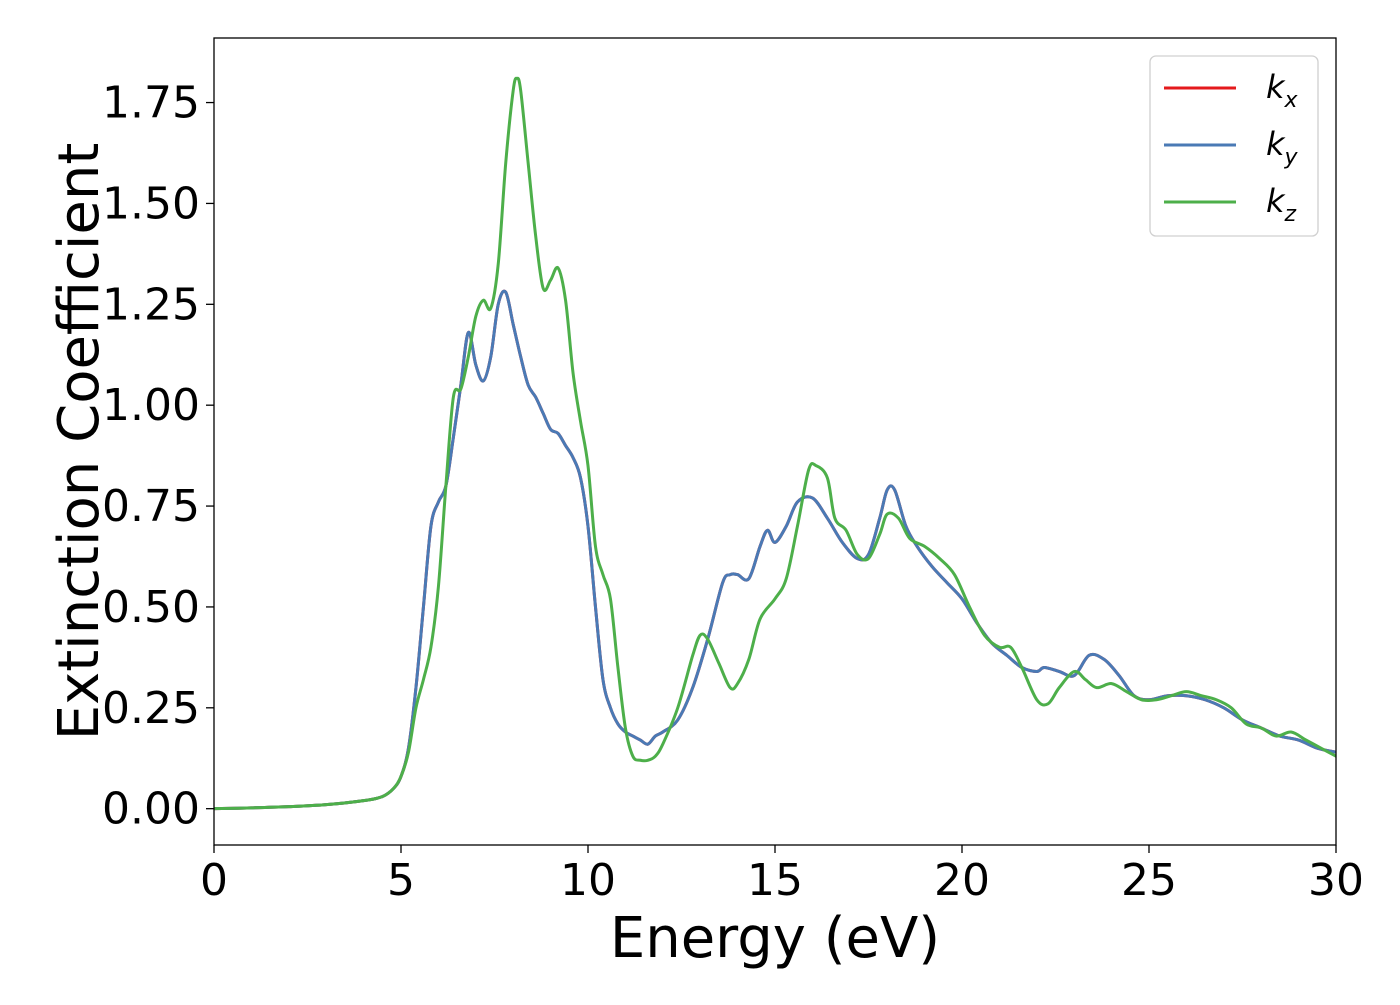  I want to click on x-tick-label: 0, so click(214, 880).